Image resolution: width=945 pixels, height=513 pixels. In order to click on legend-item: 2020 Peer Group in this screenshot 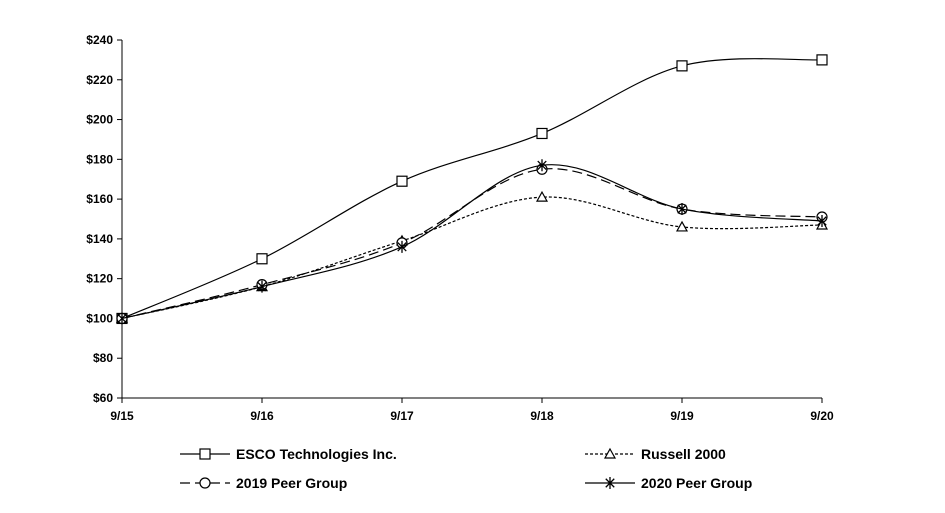, I will do `click(668, 483)`.